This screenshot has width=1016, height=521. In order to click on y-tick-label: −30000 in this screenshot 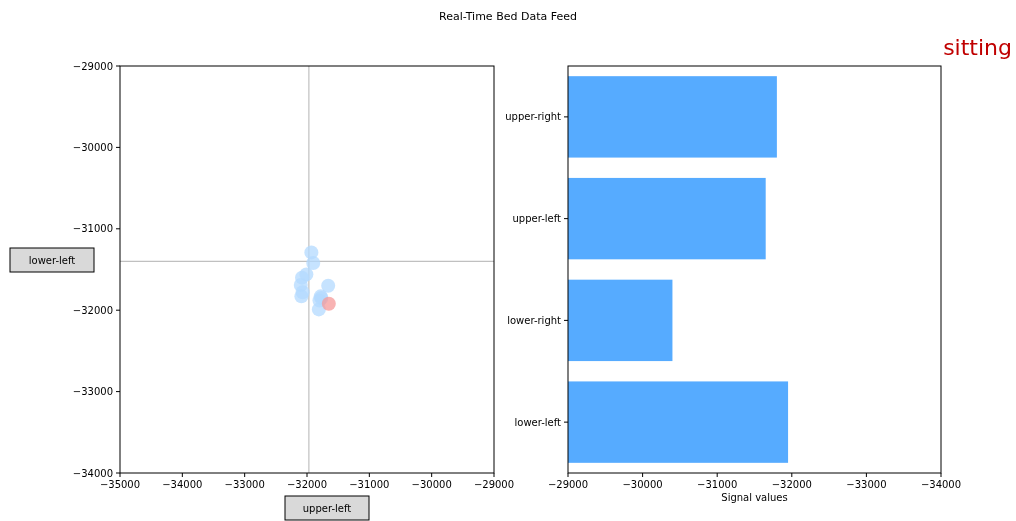, I will do `click(92, 147)`.